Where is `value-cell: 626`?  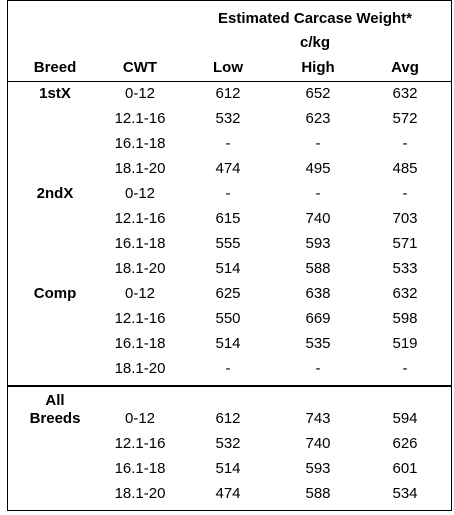
value-cell: 626 is located at coordinates (405, 443).